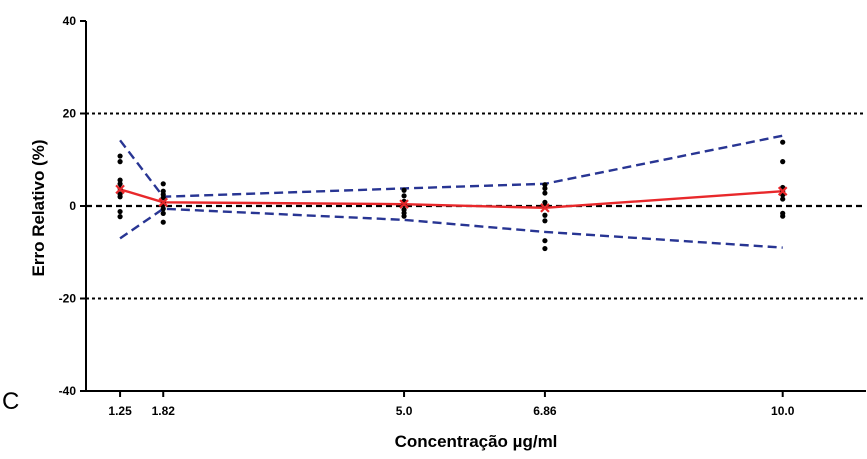 Image resolution: width=867 pixels, height=459 pixels. What do you see at coordinates (38, 208) in the screenshot?
I see `y-axis-title: Erro Relativo (%)` at bounding box center [38, 208].